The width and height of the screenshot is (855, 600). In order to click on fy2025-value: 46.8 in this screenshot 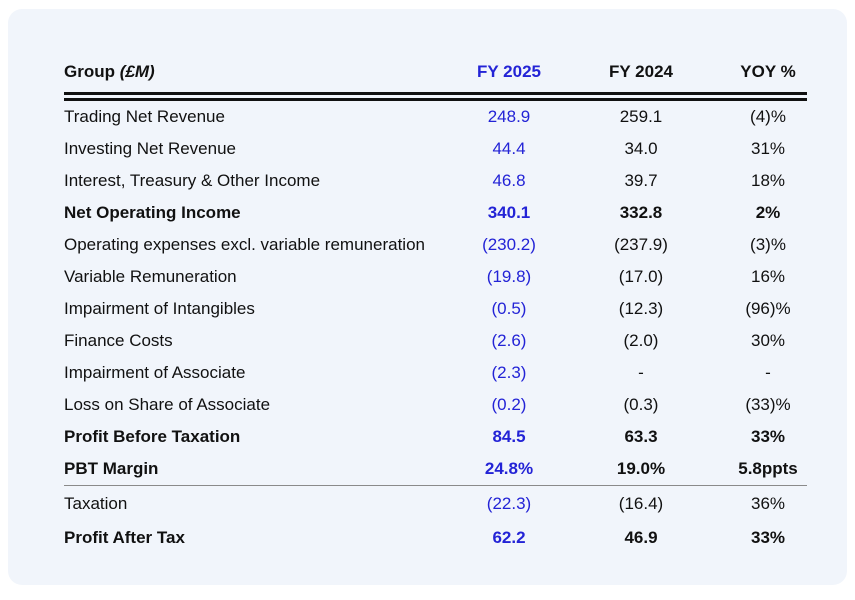, I will do `click(509, 180)`.